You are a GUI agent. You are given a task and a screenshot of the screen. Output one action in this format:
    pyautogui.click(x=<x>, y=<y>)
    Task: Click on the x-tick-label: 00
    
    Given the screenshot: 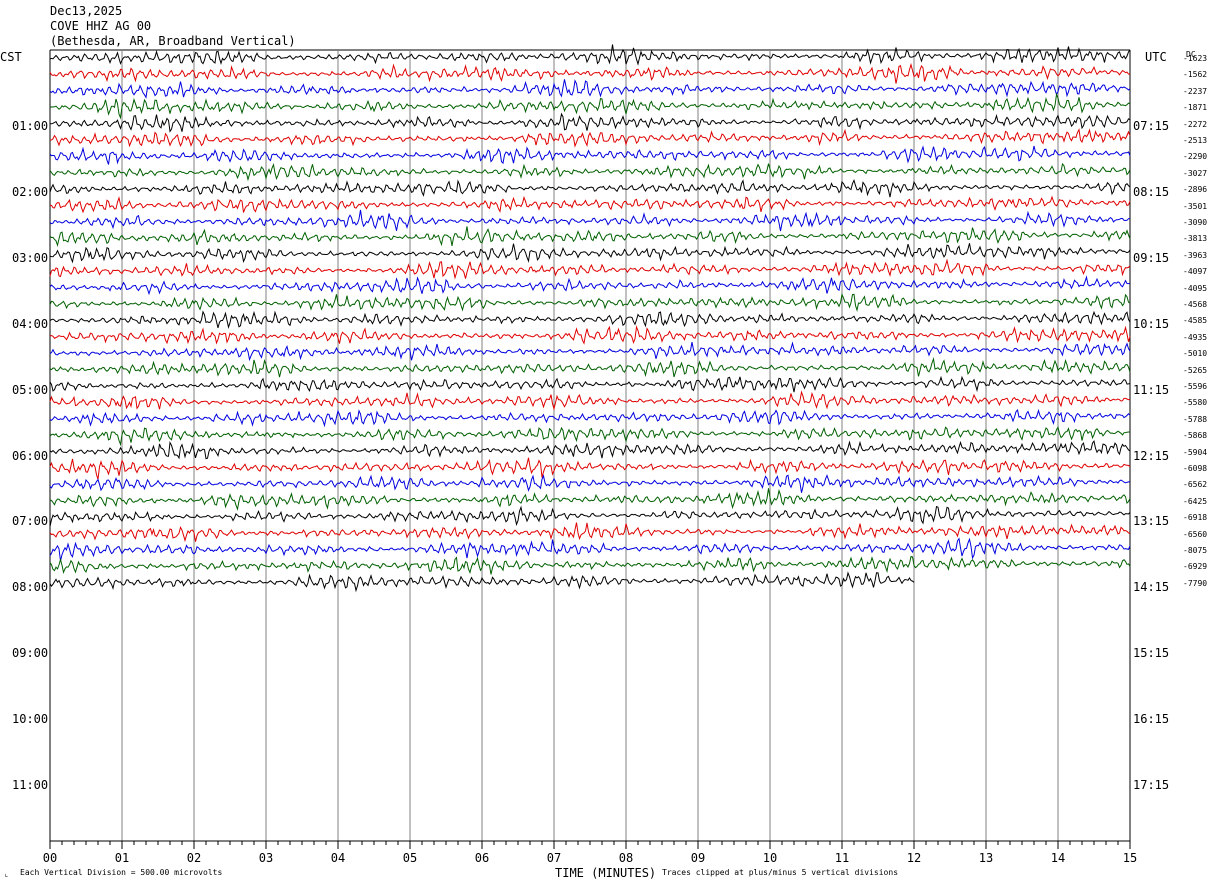 What is the action you would take?
    pyautogui.click(x=50, y=858)
    